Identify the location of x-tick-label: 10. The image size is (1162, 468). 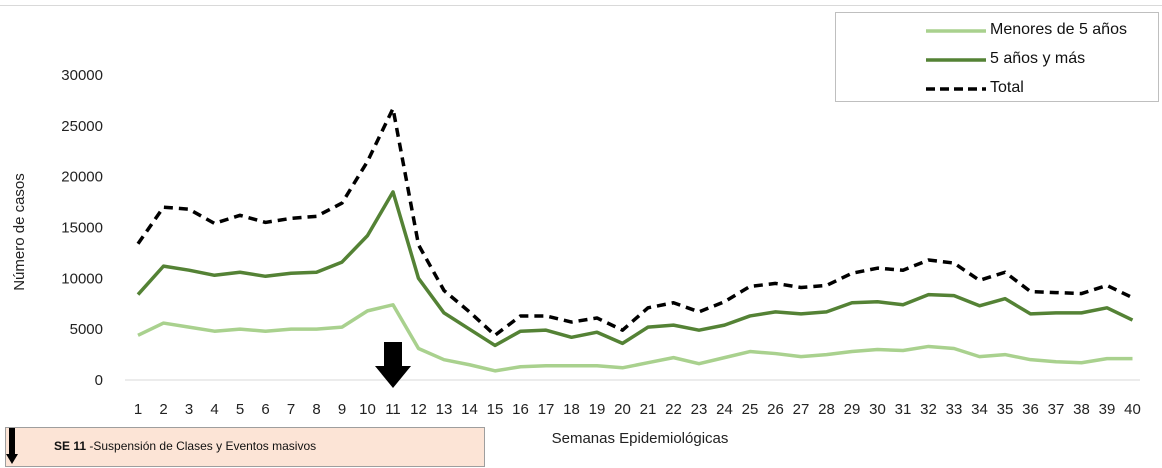
(367, 409).